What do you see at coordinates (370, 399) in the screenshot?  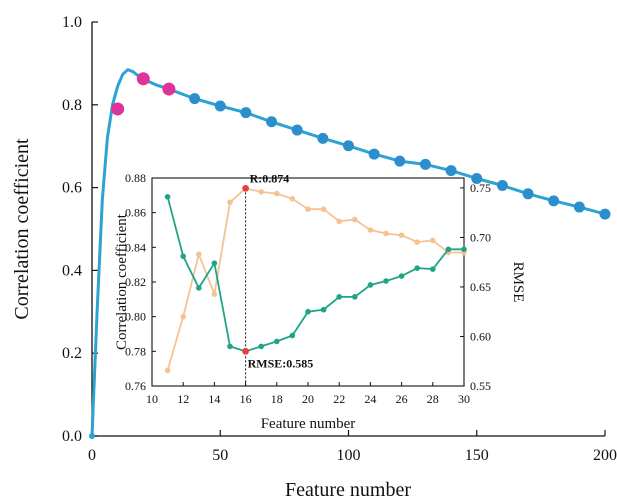 I see `inset-x-tick-label: 24` at bounding box center [370, 399].